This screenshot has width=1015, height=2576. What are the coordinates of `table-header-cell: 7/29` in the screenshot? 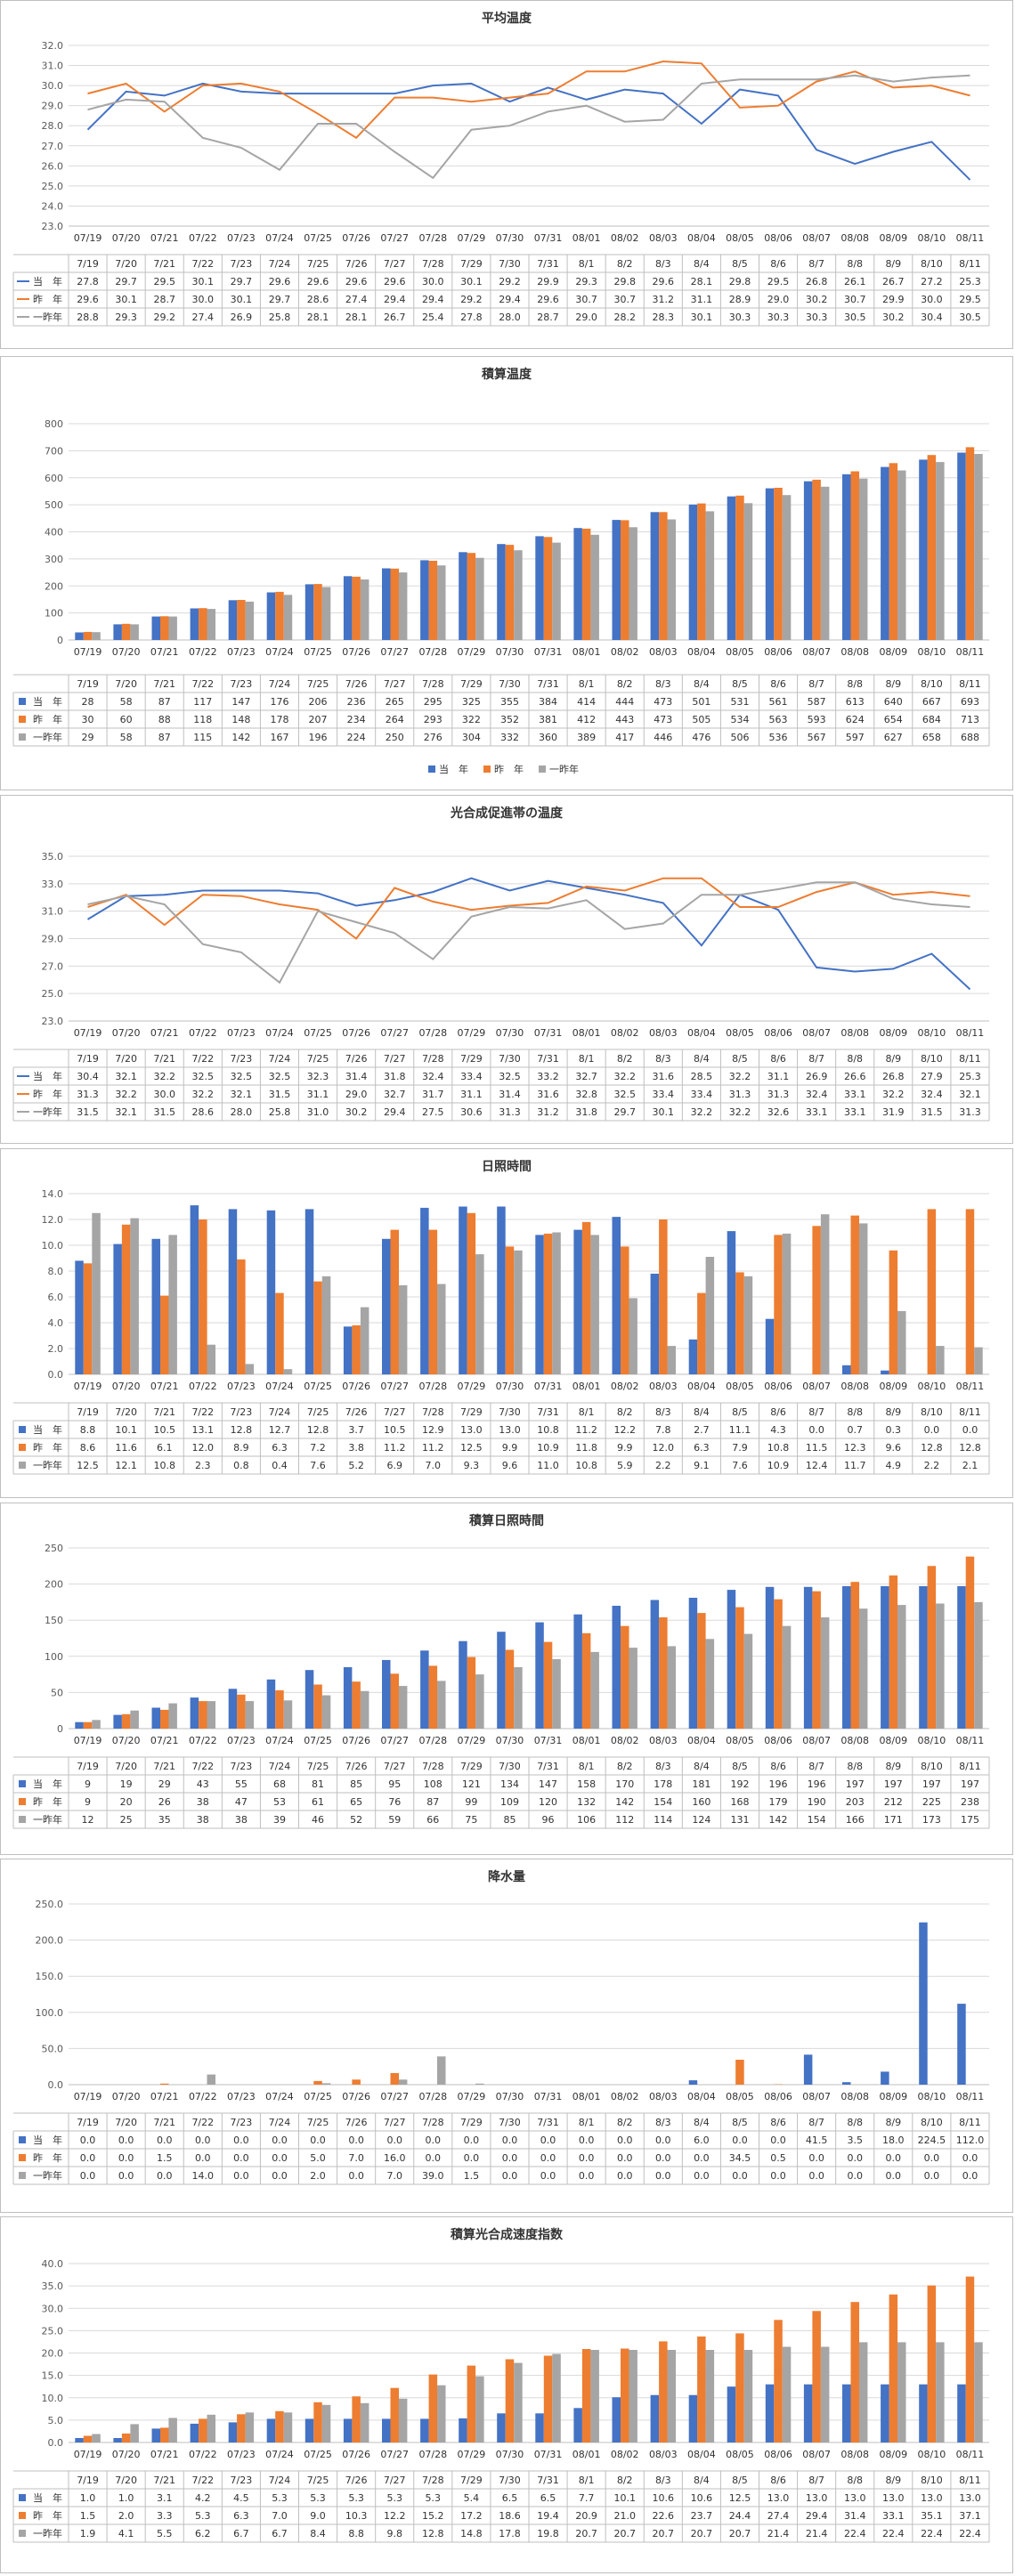 It's located at (471, 2122).